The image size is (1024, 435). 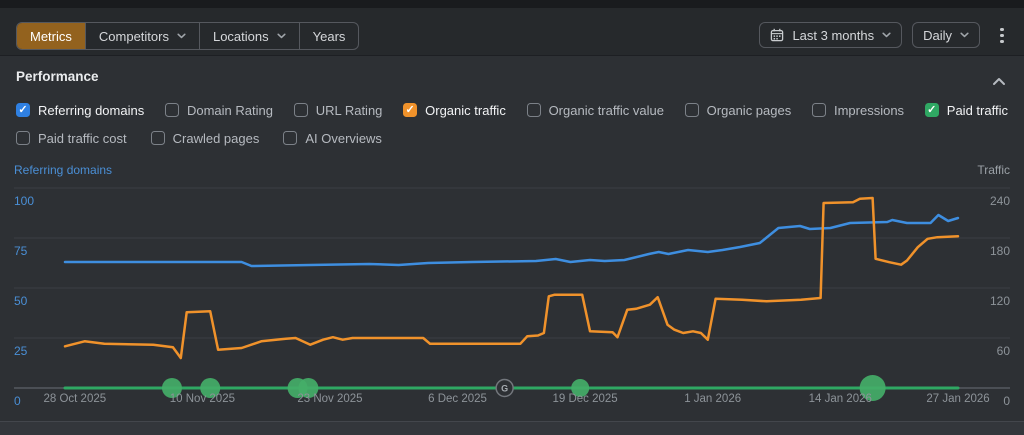 I want to click on metric-label: Organic traffic, so click(x=465, y=110).